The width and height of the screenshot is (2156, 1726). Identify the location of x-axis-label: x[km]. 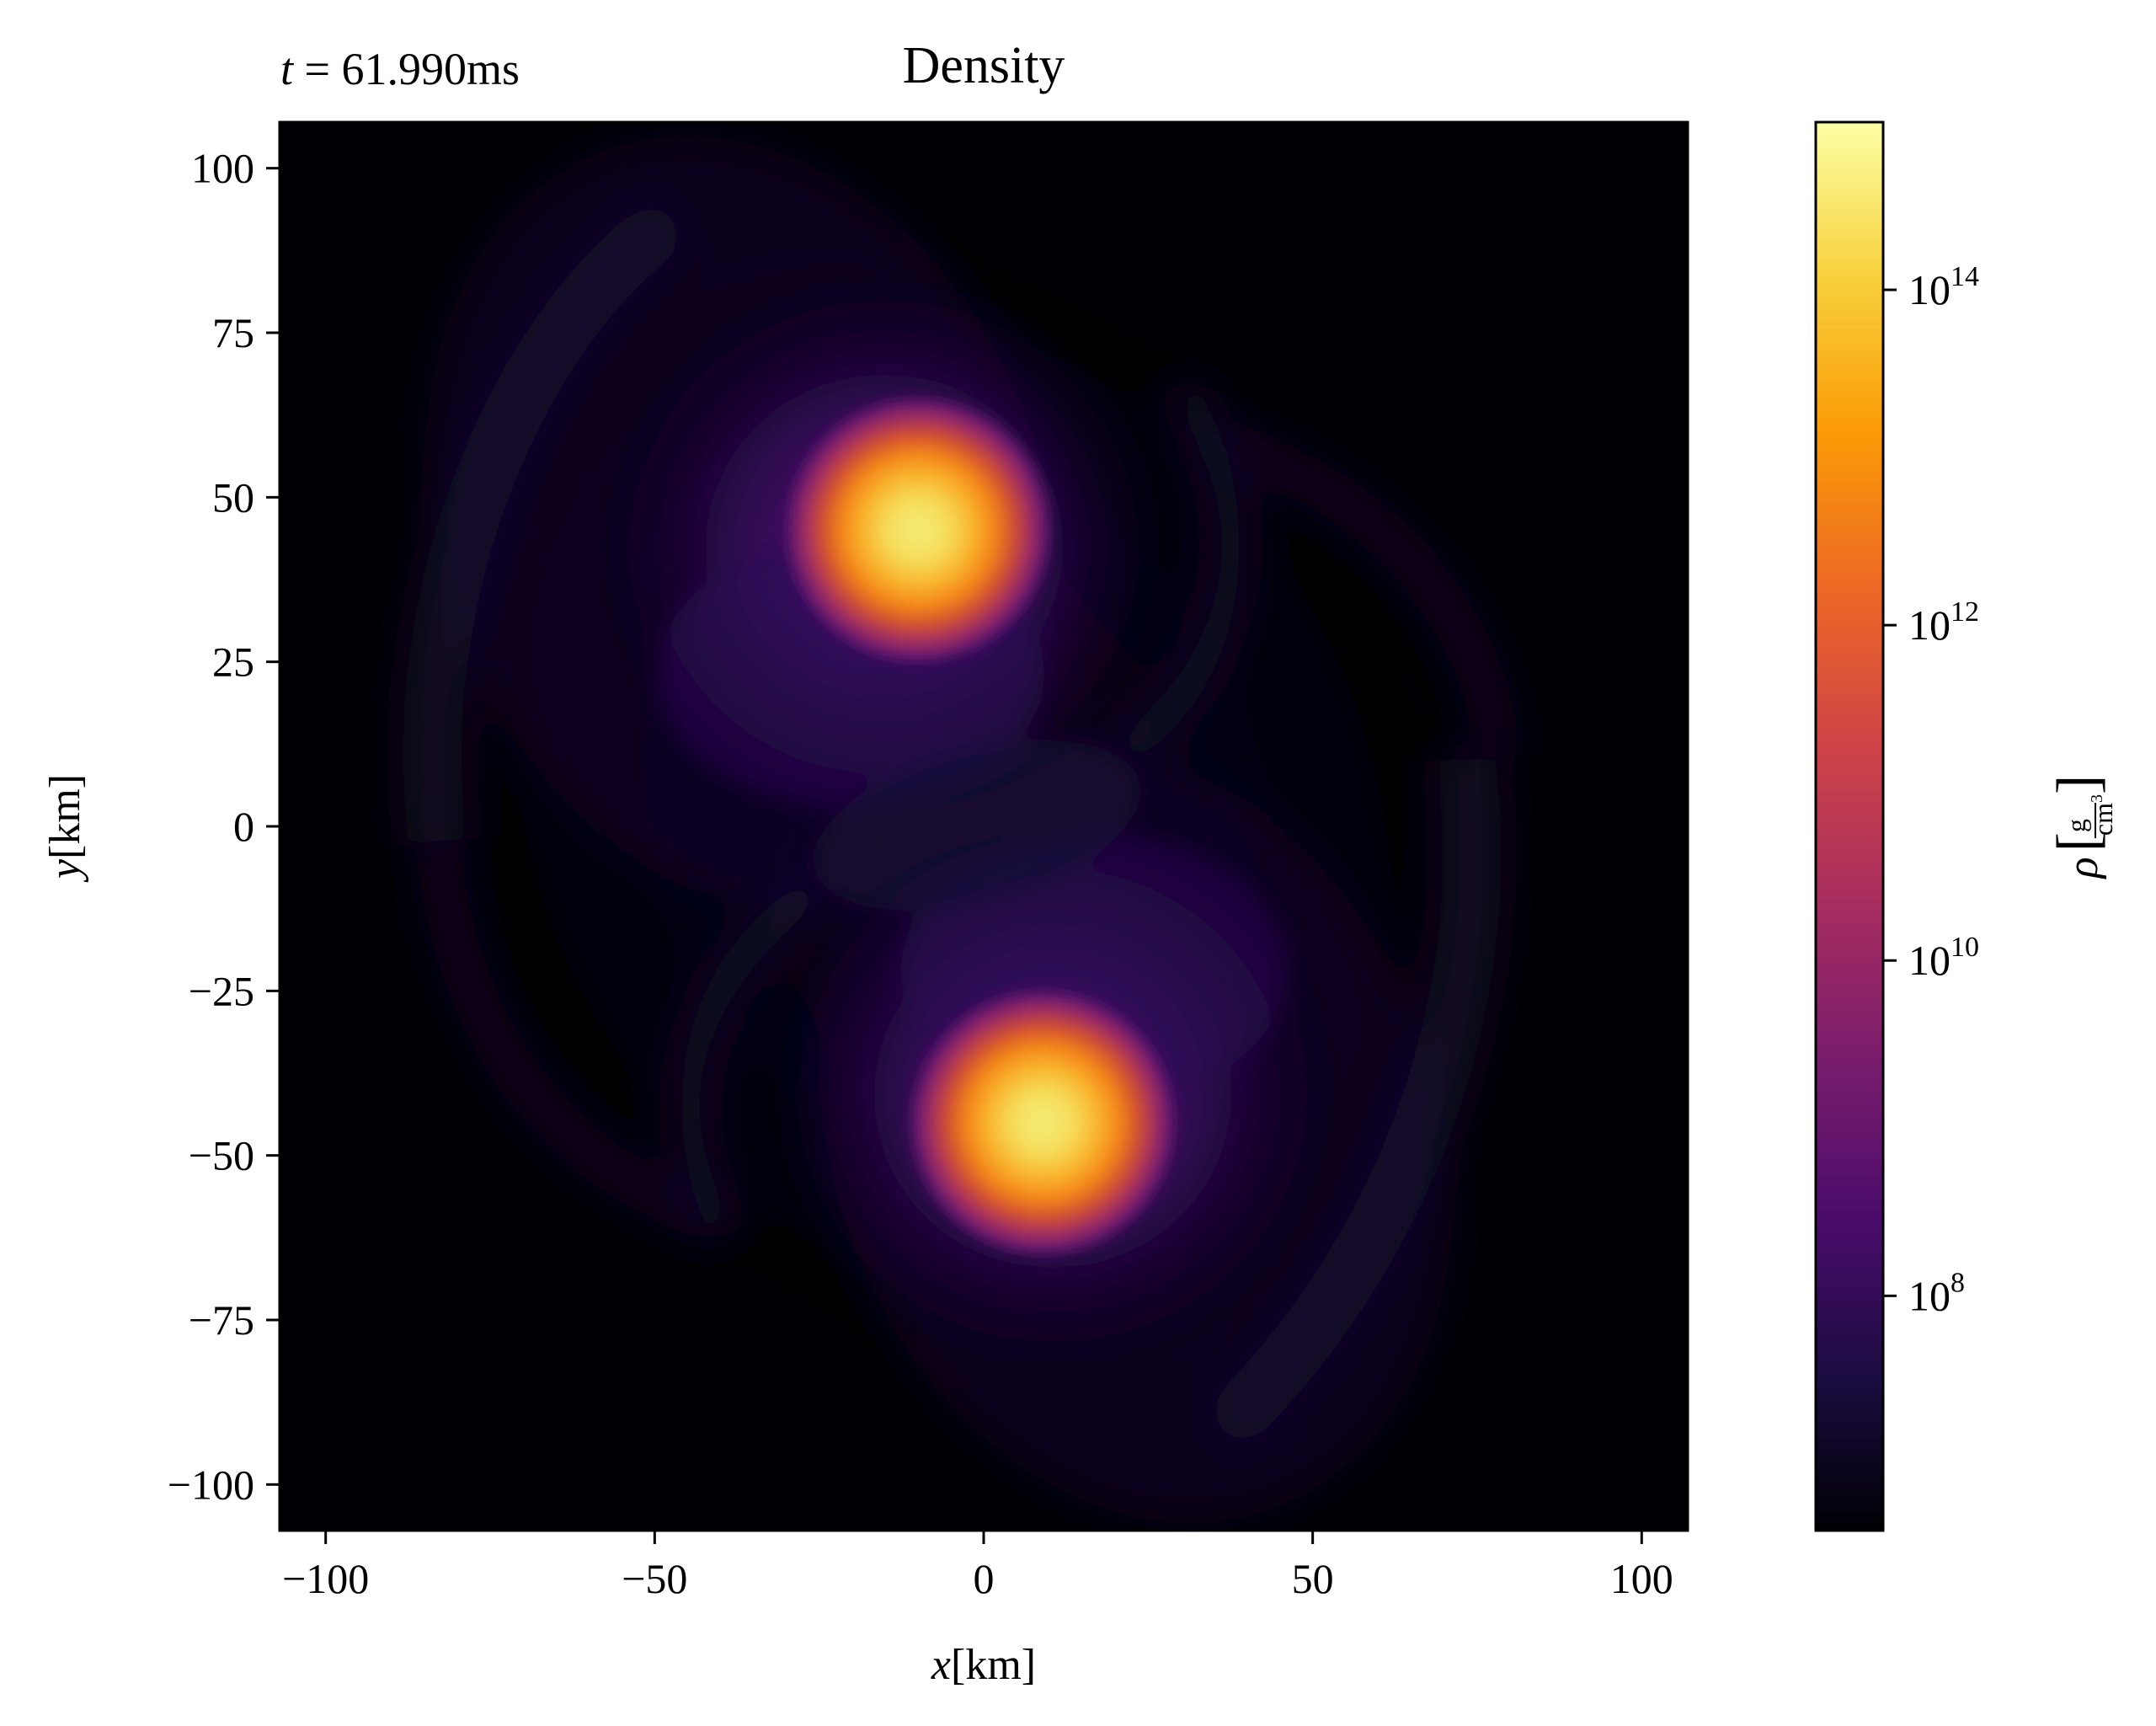
(983, 1665).